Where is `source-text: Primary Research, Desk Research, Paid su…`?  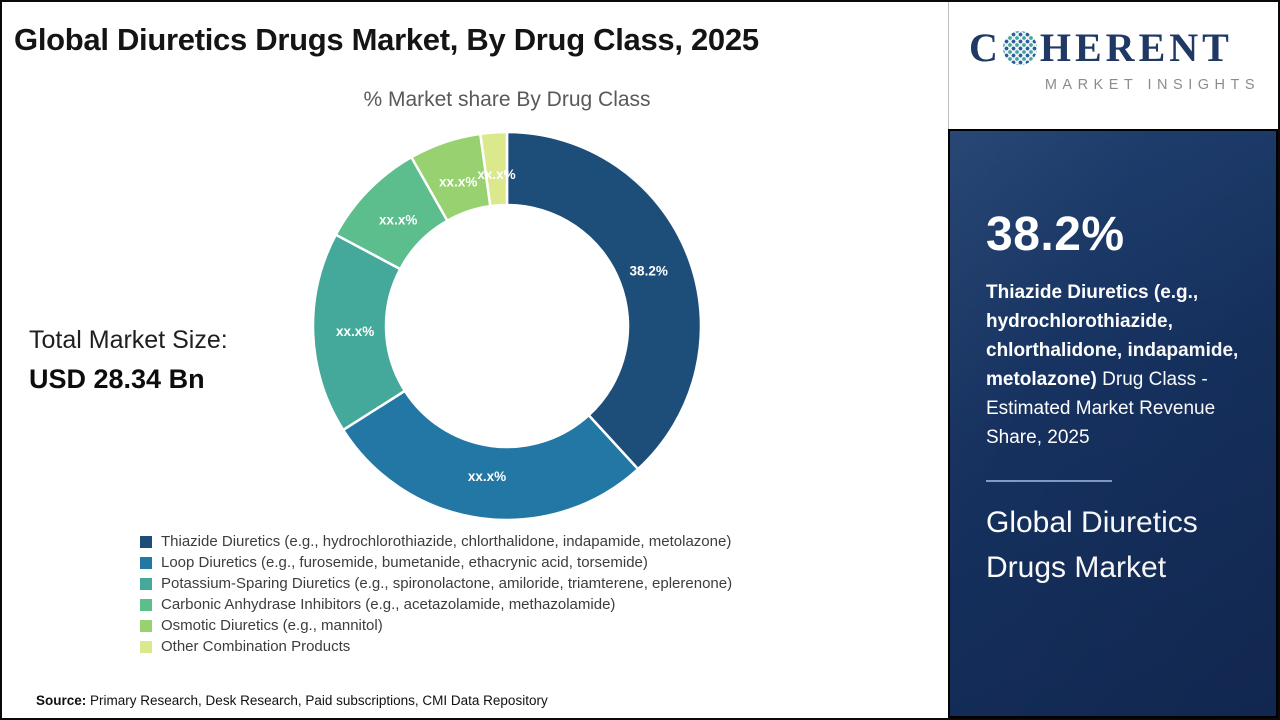 source-text: Primary Research, Desk Research, Paid su… is located at coordinates (319, 700).